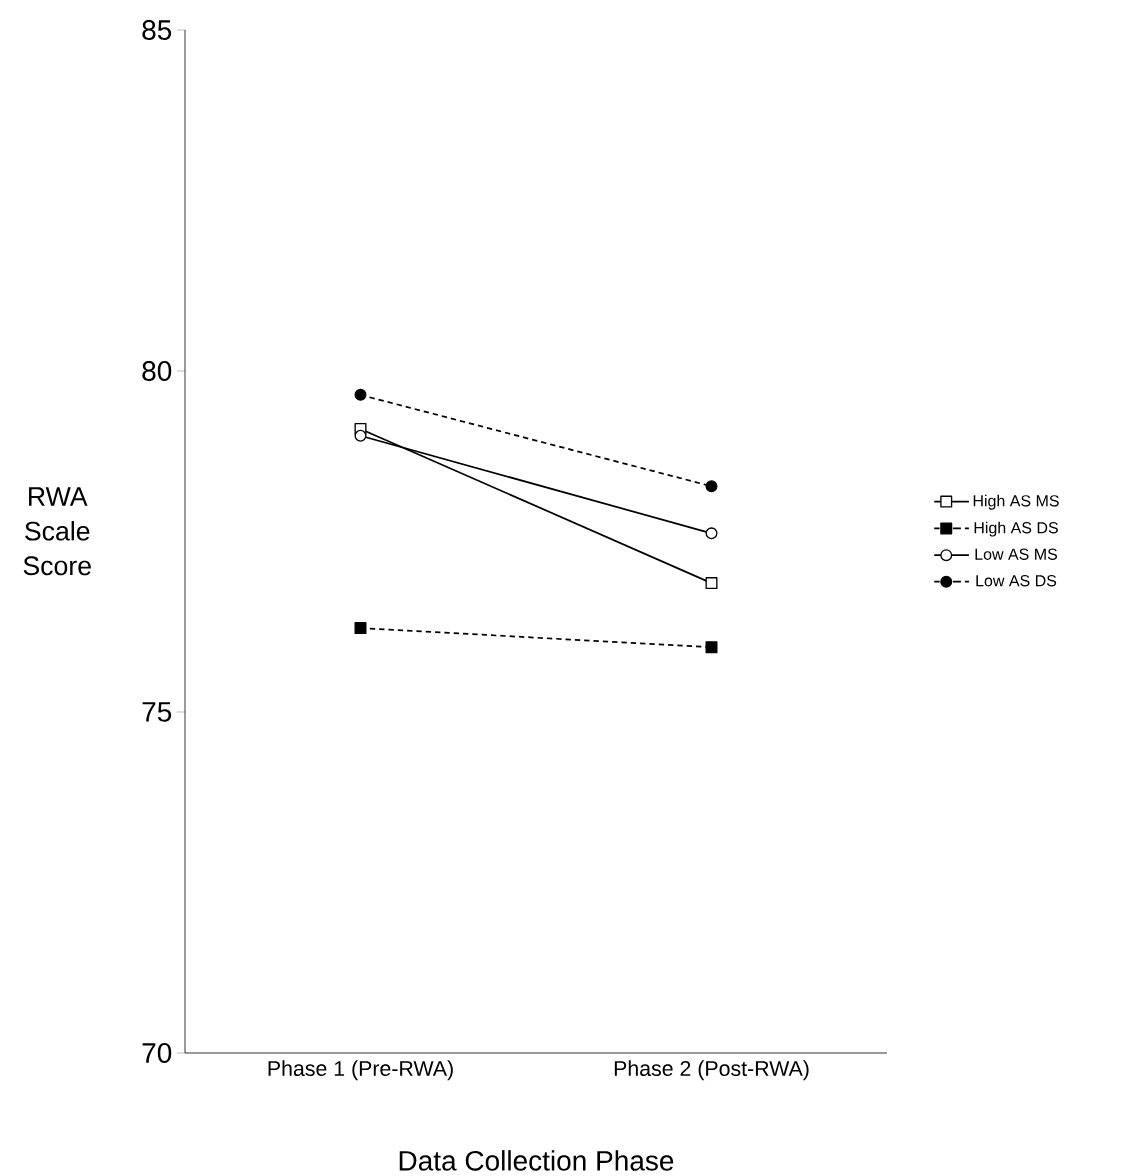 The height and width of the screenshot is (1176, 1125). Describe the element at coordinates (1016, 502) in the screenshot. I see `legend-label: High AS MS` at that location.